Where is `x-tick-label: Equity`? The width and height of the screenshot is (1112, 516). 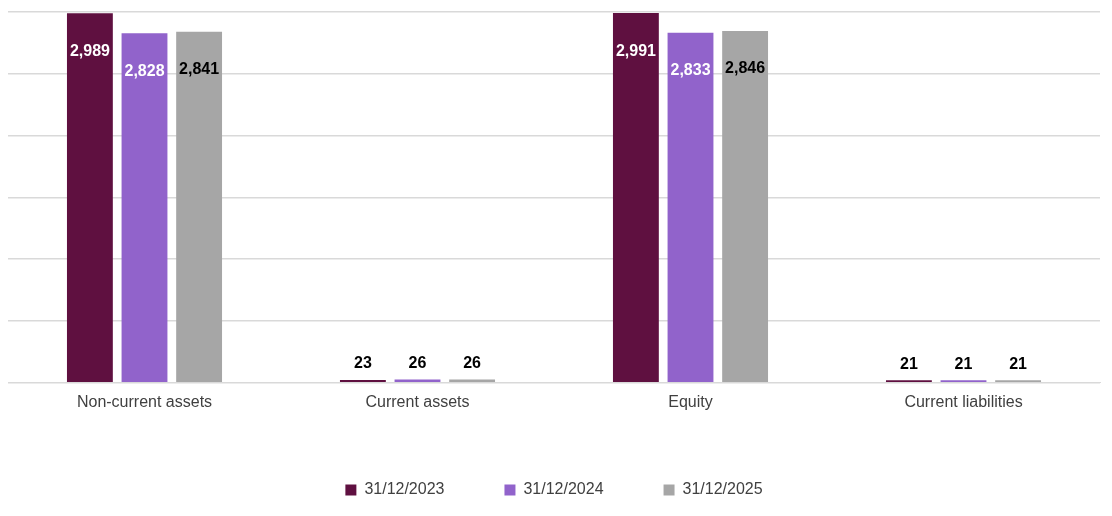
x-tick-label: Equity is located at coordinates (690, 401).